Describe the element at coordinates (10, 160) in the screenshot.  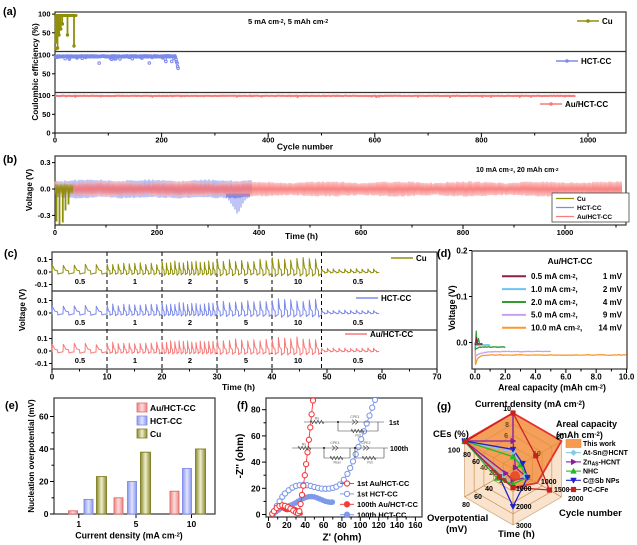
I see `svg-text: (b)` at that location.